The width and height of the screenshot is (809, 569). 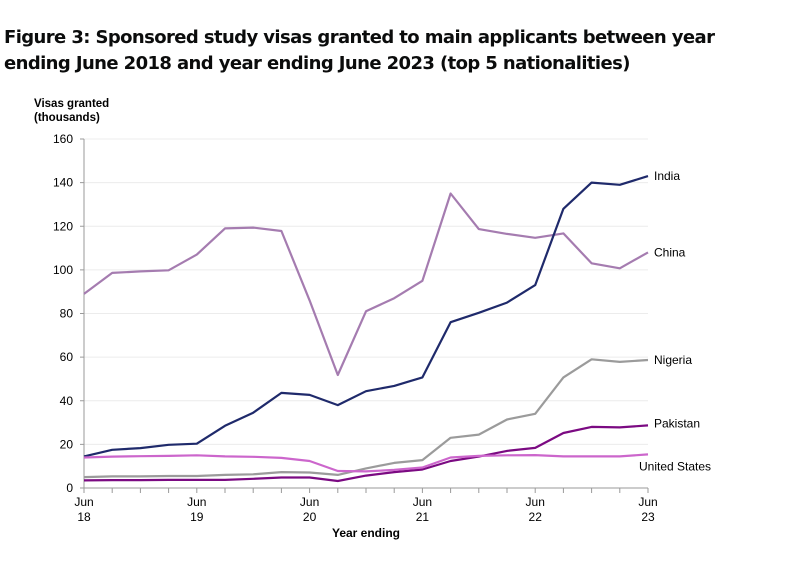 I want to click on y-tick-label: 40, so click(x=67, y=401).